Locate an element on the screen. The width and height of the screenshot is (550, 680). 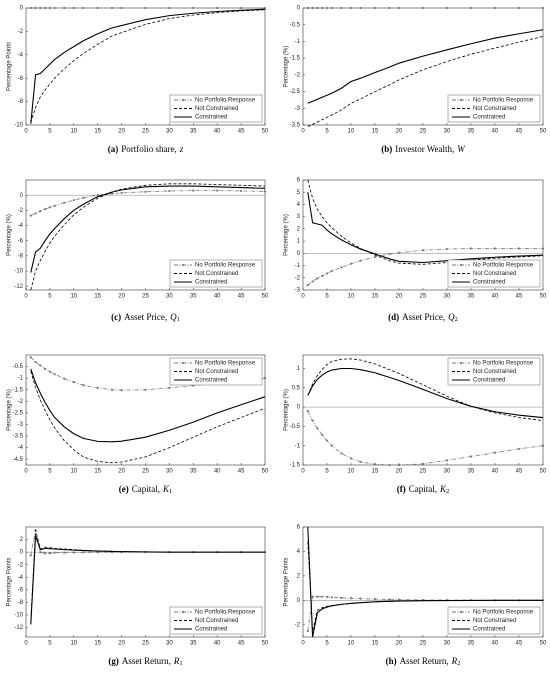
x-tick-label: 50 is located at coordinates (265, 644).